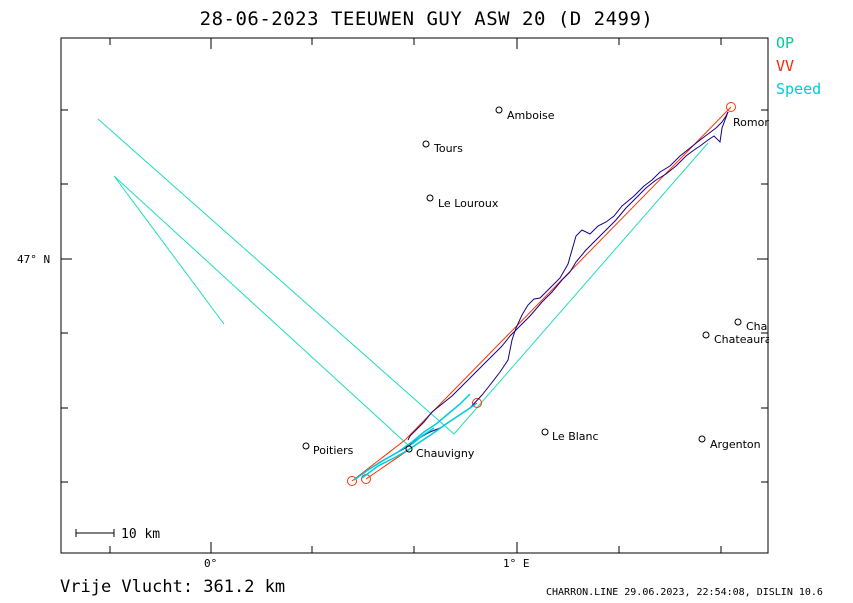  What do you see at coordinates (785, 43) in the screenshot?
I see `legend-op: OP` at bounding box center [785, 43].